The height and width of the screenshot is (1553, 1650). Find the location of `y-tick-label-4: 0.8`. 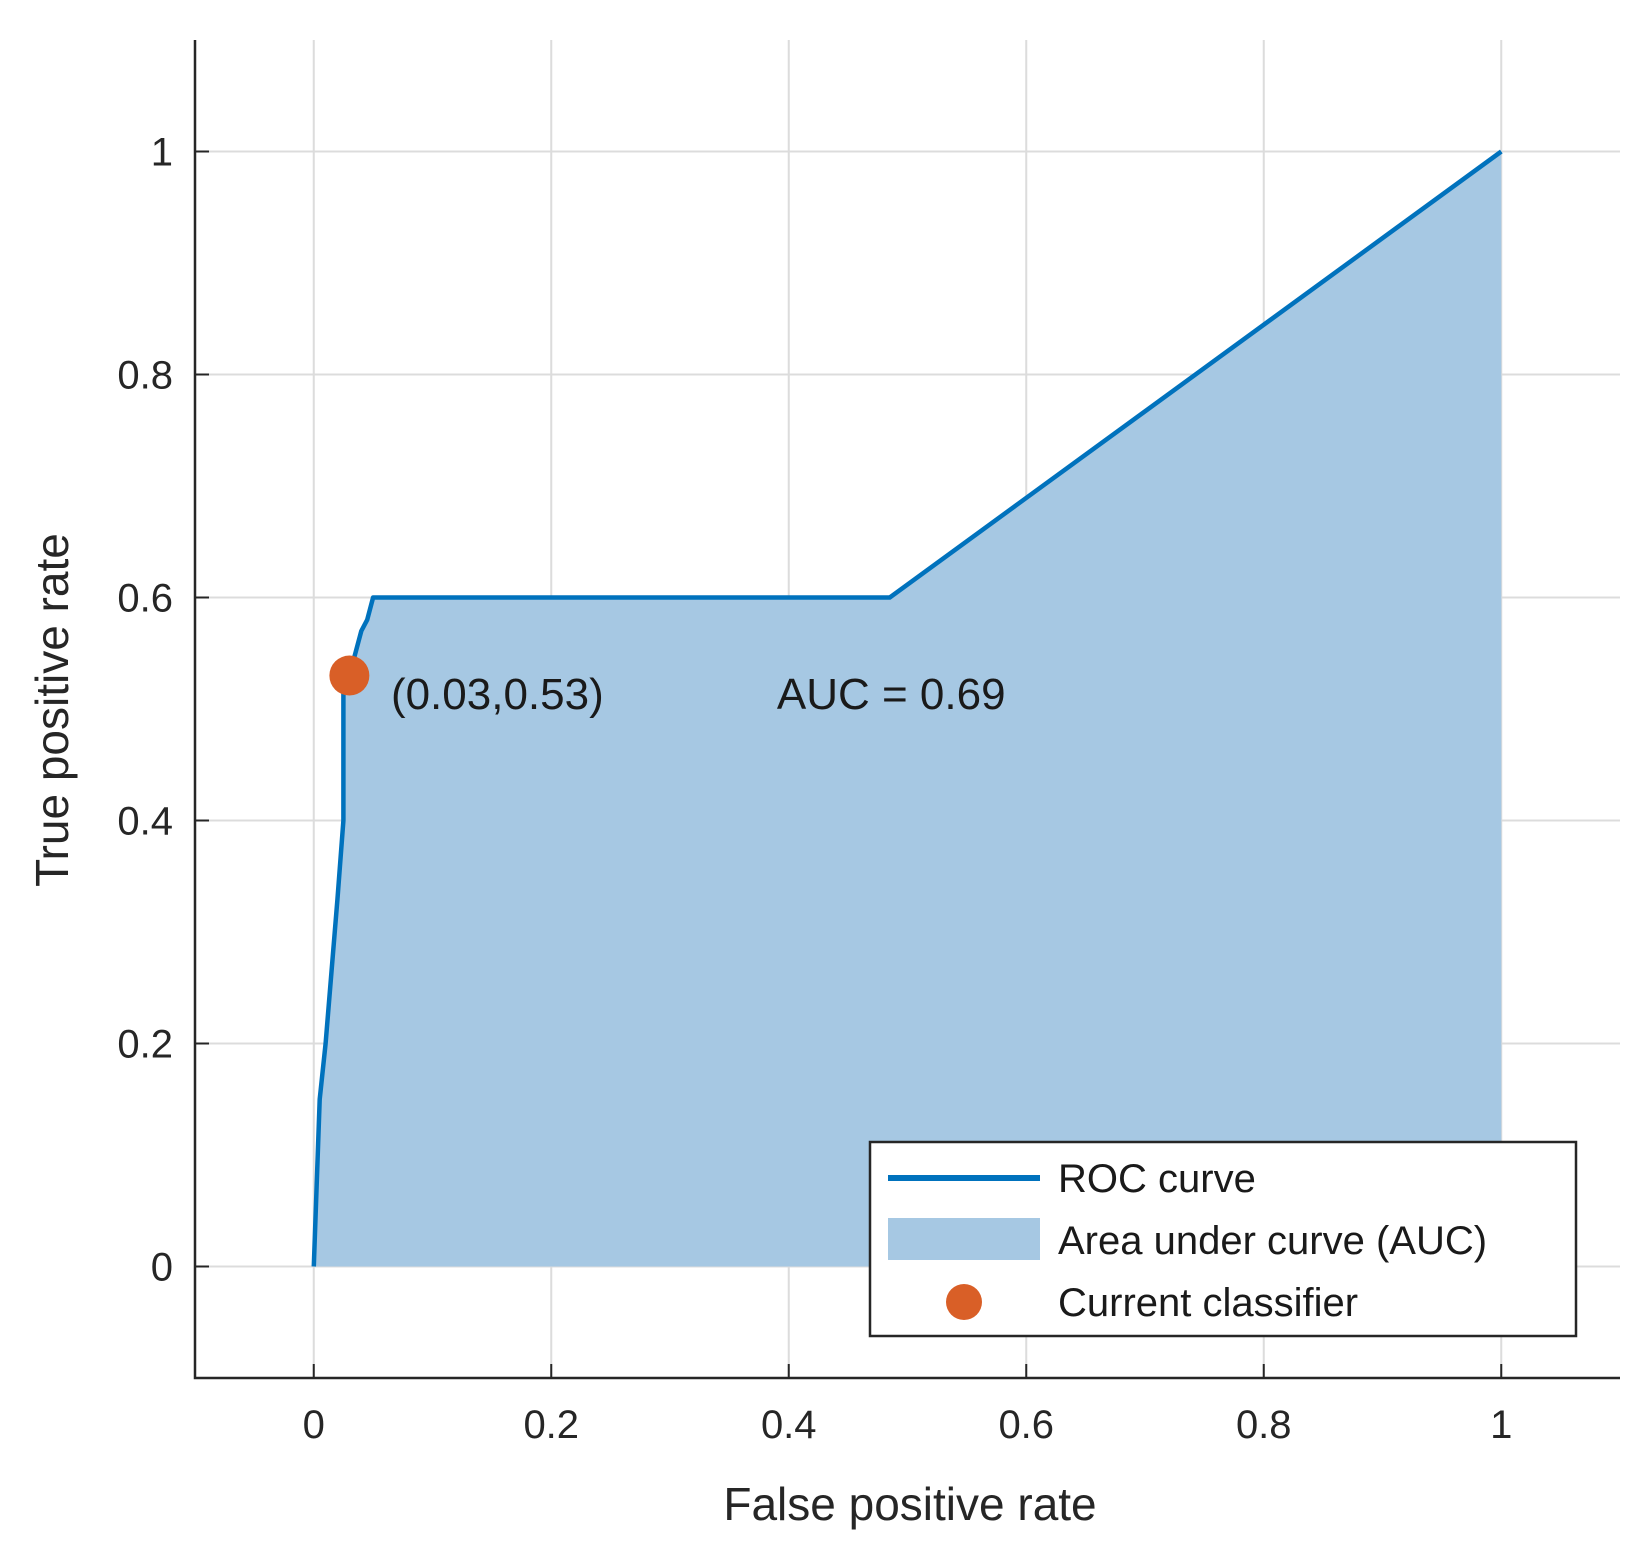

y-tick-label-4: 0.8 is located at coordinates (145, 376).